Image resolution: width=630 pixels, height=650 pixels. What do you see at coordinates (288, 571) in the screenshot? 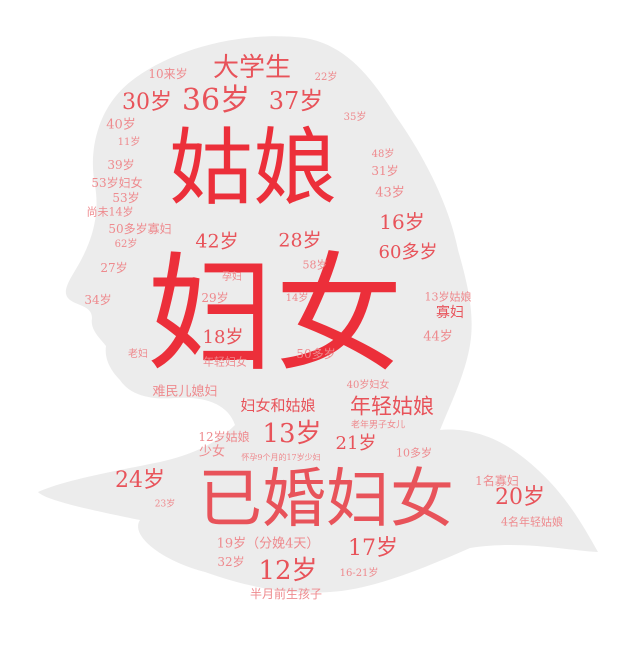
I see `word-12sui: 12岁` at bounding box center [288, 571].